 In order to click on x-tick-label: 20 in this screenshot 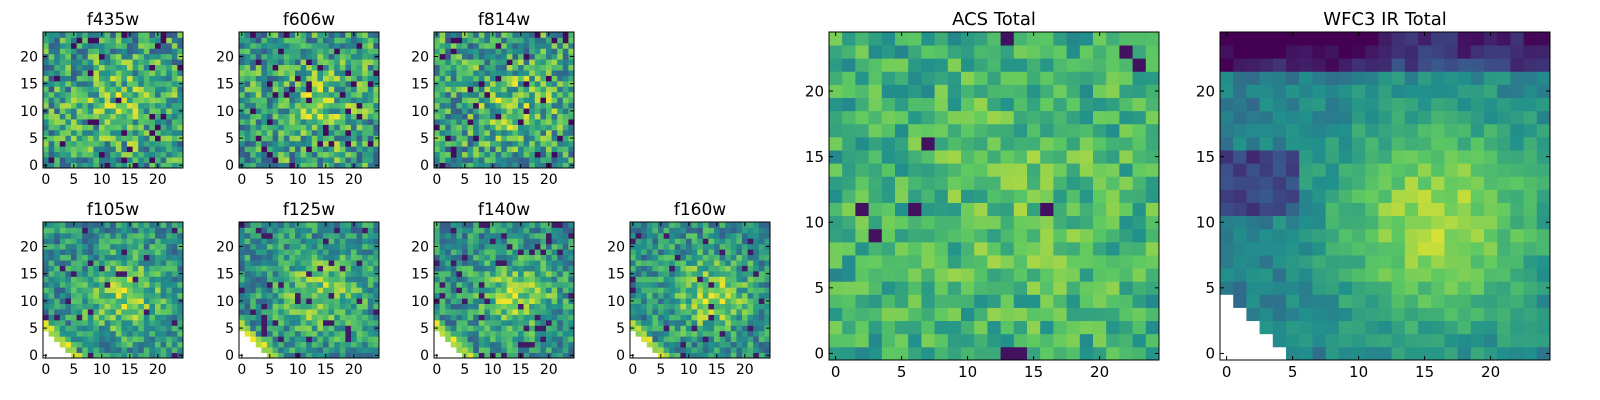, I will do `click(158, 180)`.